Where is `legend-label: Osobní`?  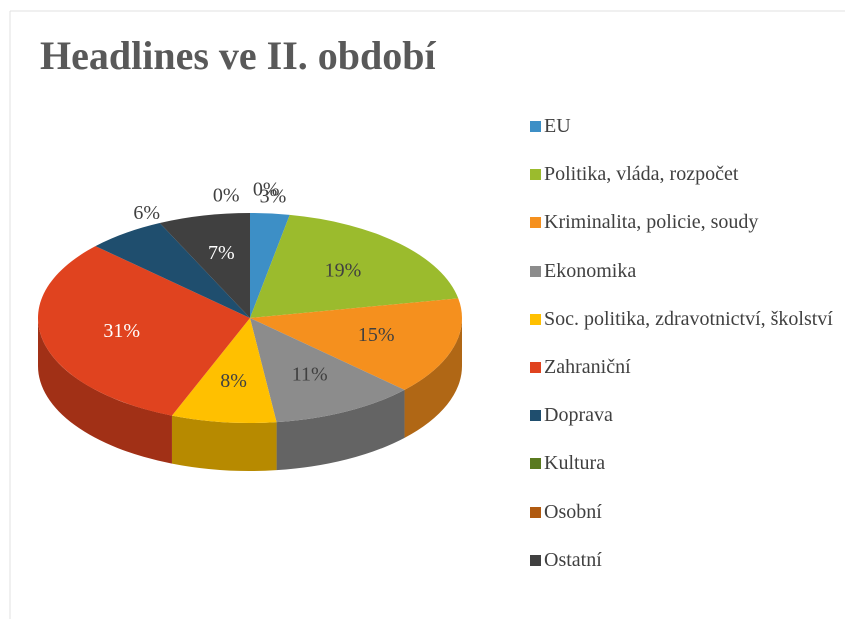
legend-label: Osobní is located at coordinates (573, 511).